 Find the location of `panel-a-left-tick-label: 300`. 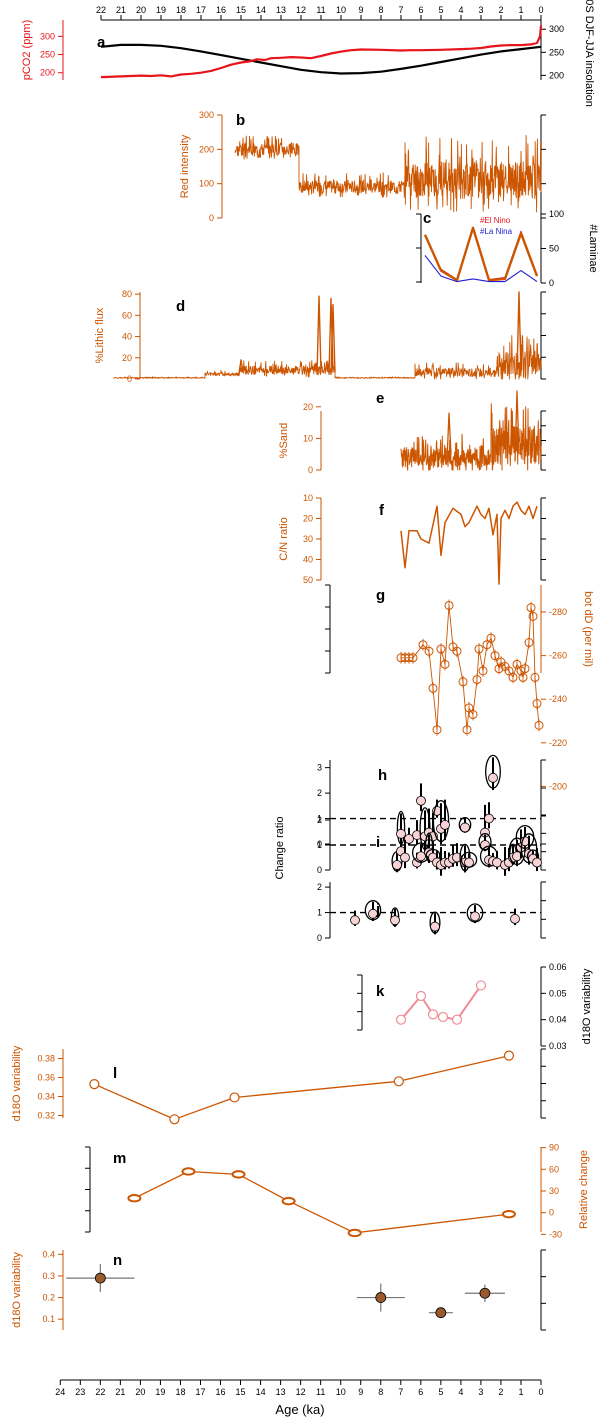

panel-a-left-tick-label: 300 is located at coordinates (47, 36).